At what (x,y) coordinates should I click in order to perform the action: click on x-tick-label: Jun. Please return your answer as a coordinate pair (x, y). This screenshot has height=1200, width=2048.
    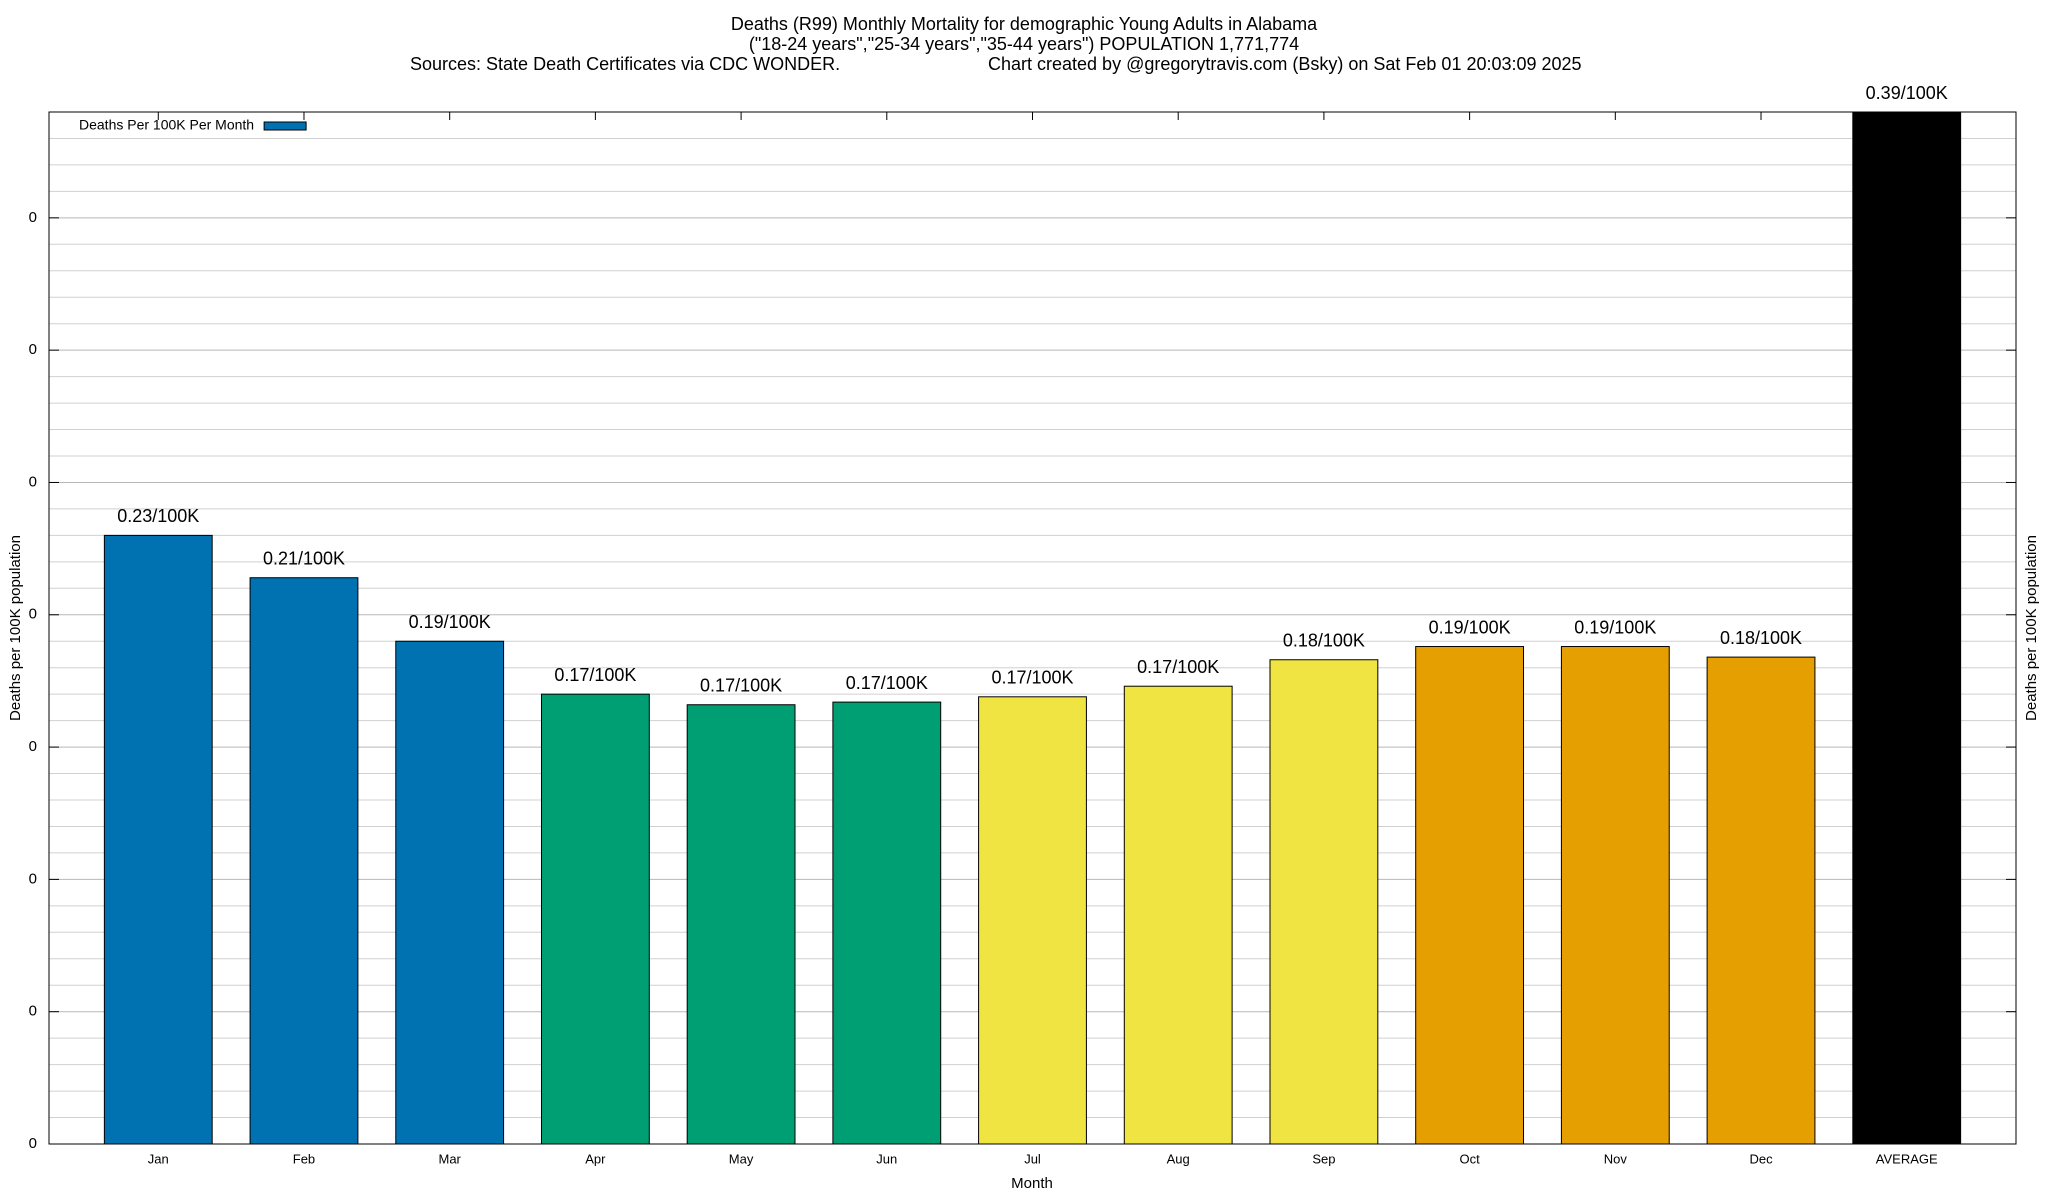
    Looking at the image, I should click on (886, 1158).